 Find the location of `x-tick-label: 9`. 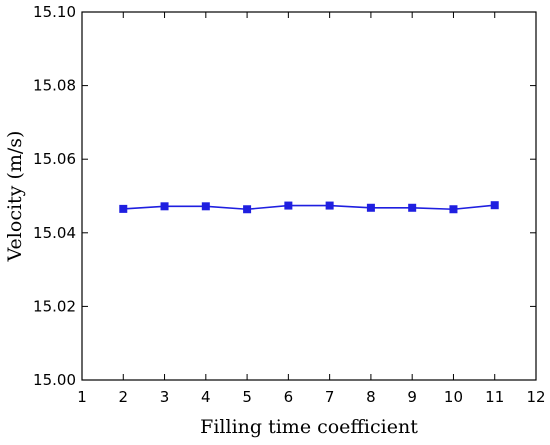

x-tick-label: 9 is located at coordinates (412, 397).